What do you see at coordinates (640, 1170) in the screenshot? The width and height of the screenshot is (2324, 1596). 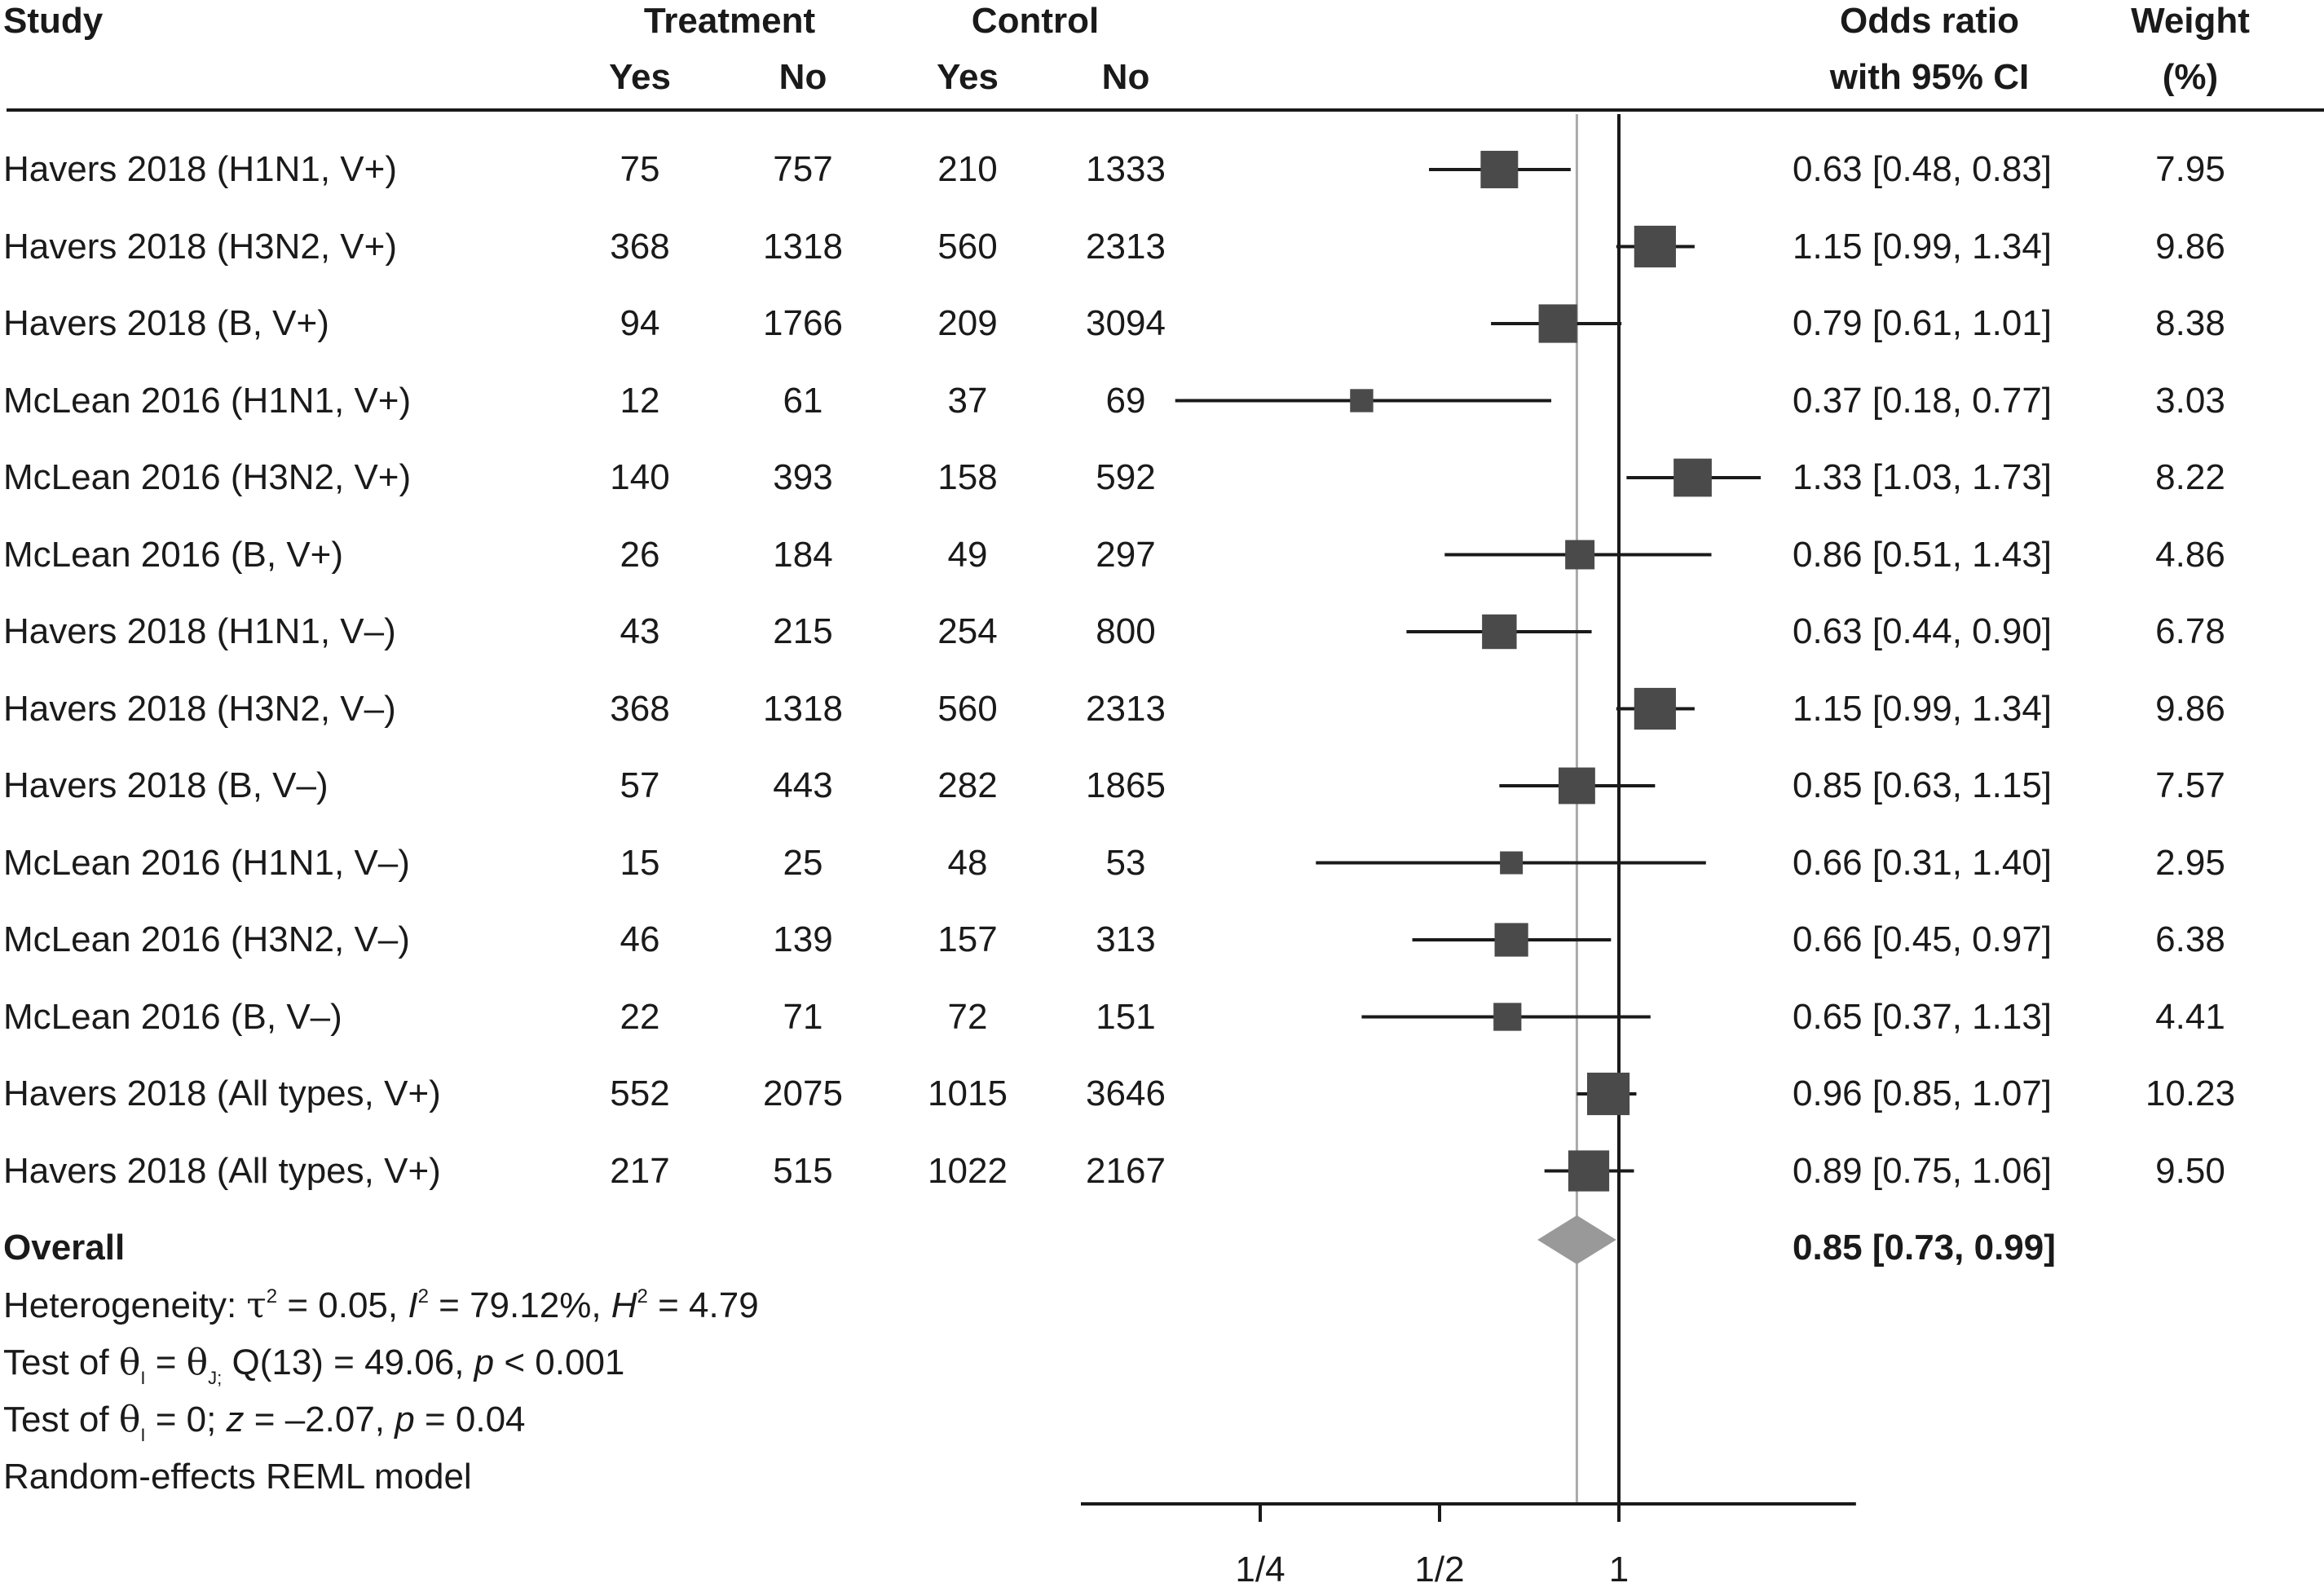 I see `cell-t-yes: 217` at bounding box center [640, 1170].